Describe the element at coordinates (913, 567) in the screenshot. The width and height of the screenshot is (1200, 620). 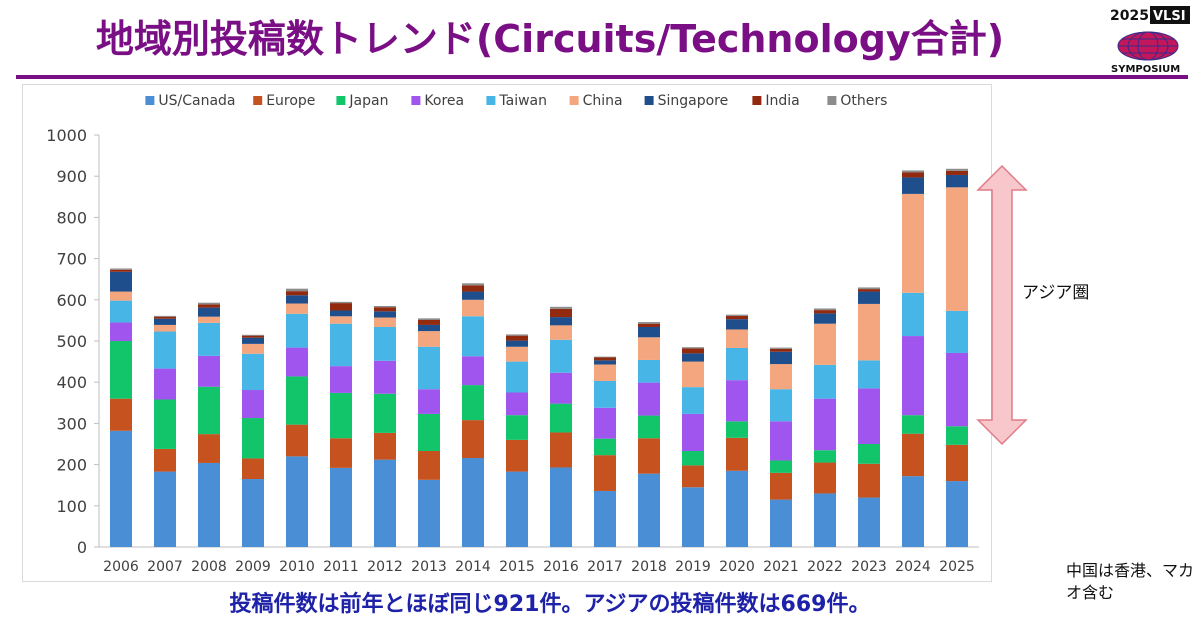
I see `x-tick-label: 2024` at that location.